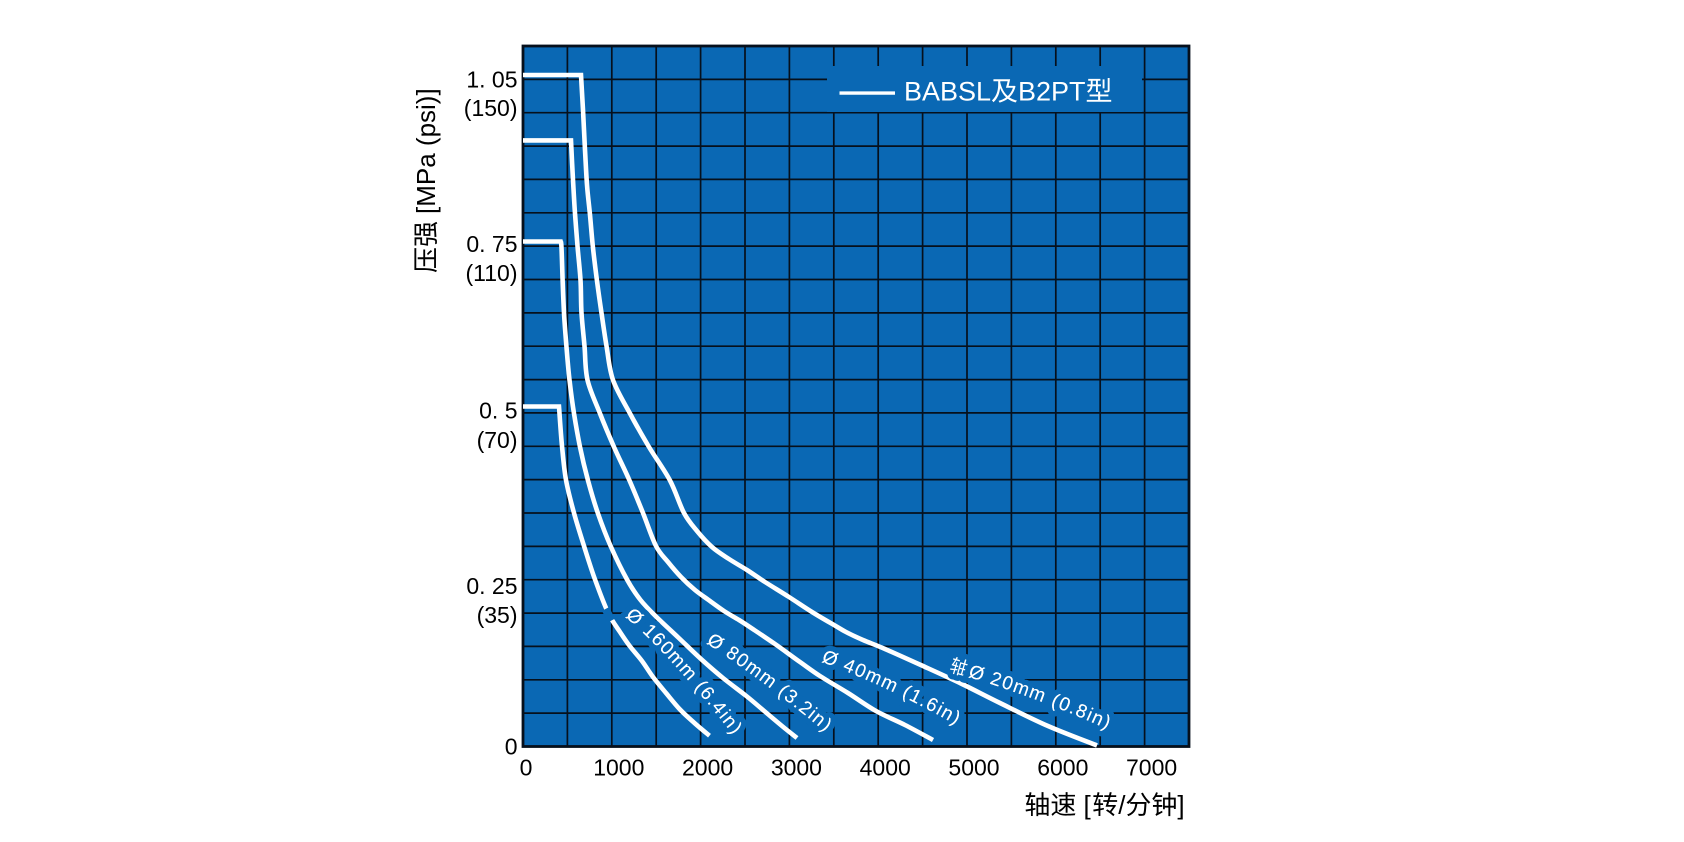 The height and width of the screenshot is (842, 1684). What do you see at coordinates (618, 768) in the screenshot?
I see `svg-text: 1000` at bounding box center [618, 768].